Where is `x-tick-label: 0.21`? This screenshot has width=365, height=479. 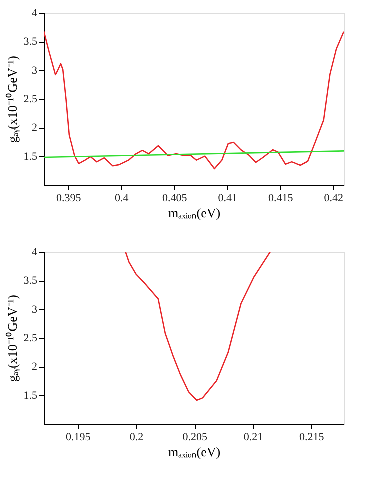 x-tick-label: 0.21 is located at coordinates (254, 438).